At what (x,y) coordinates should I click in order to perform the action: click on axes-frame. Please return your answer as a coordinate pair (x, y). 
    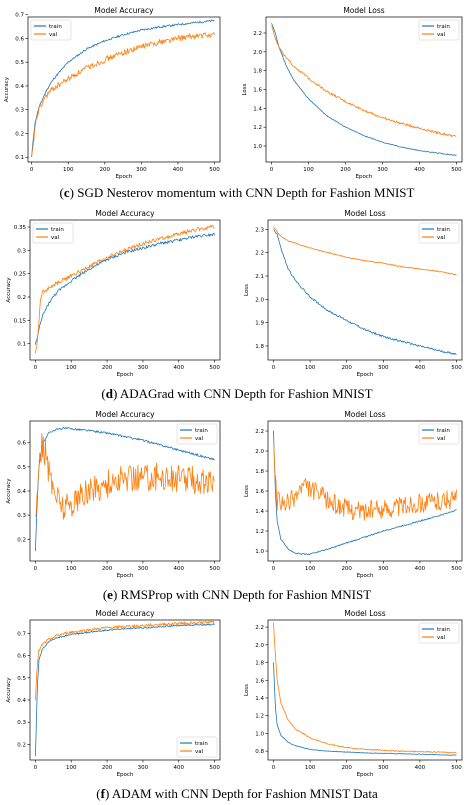
    Looking at the image, I should click on (365, 290).